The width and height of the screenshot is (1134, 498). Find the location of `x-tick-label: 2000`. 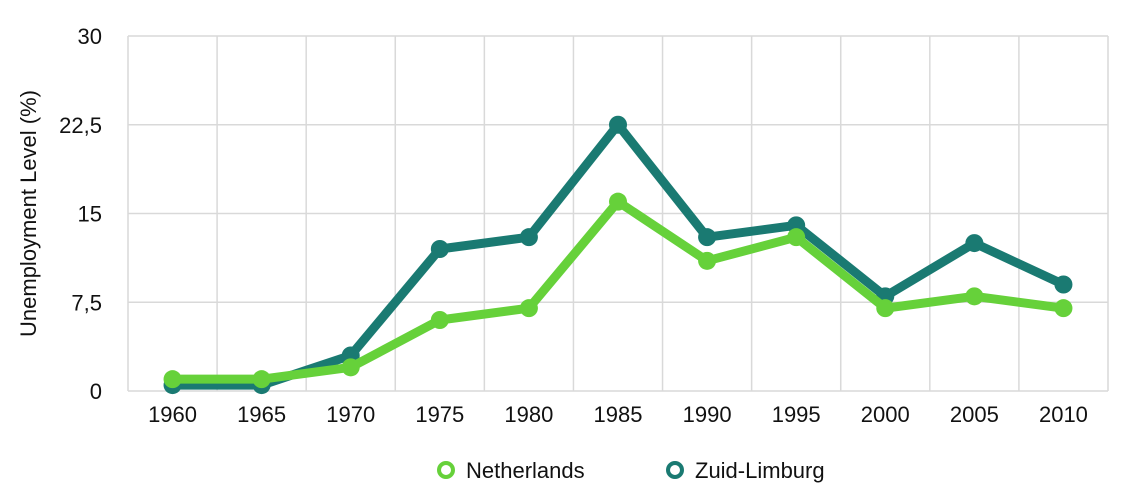

x-tick-label: 2000 is located at coordinates (885, 414).